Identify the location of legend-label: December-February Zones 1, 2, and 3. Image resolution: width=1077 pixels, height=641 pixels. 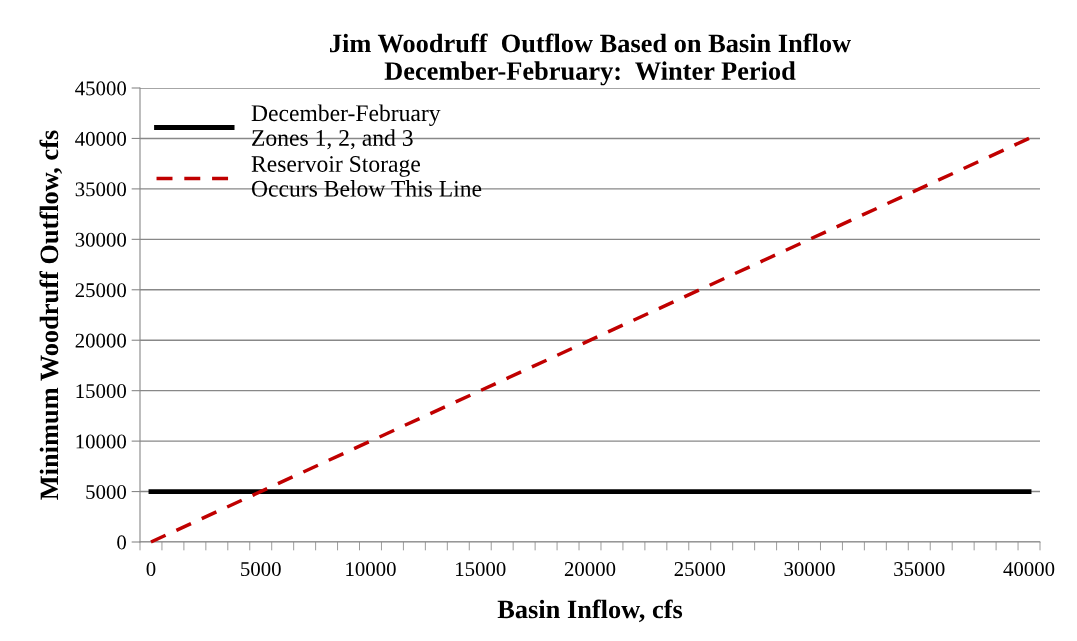
(346, 127).